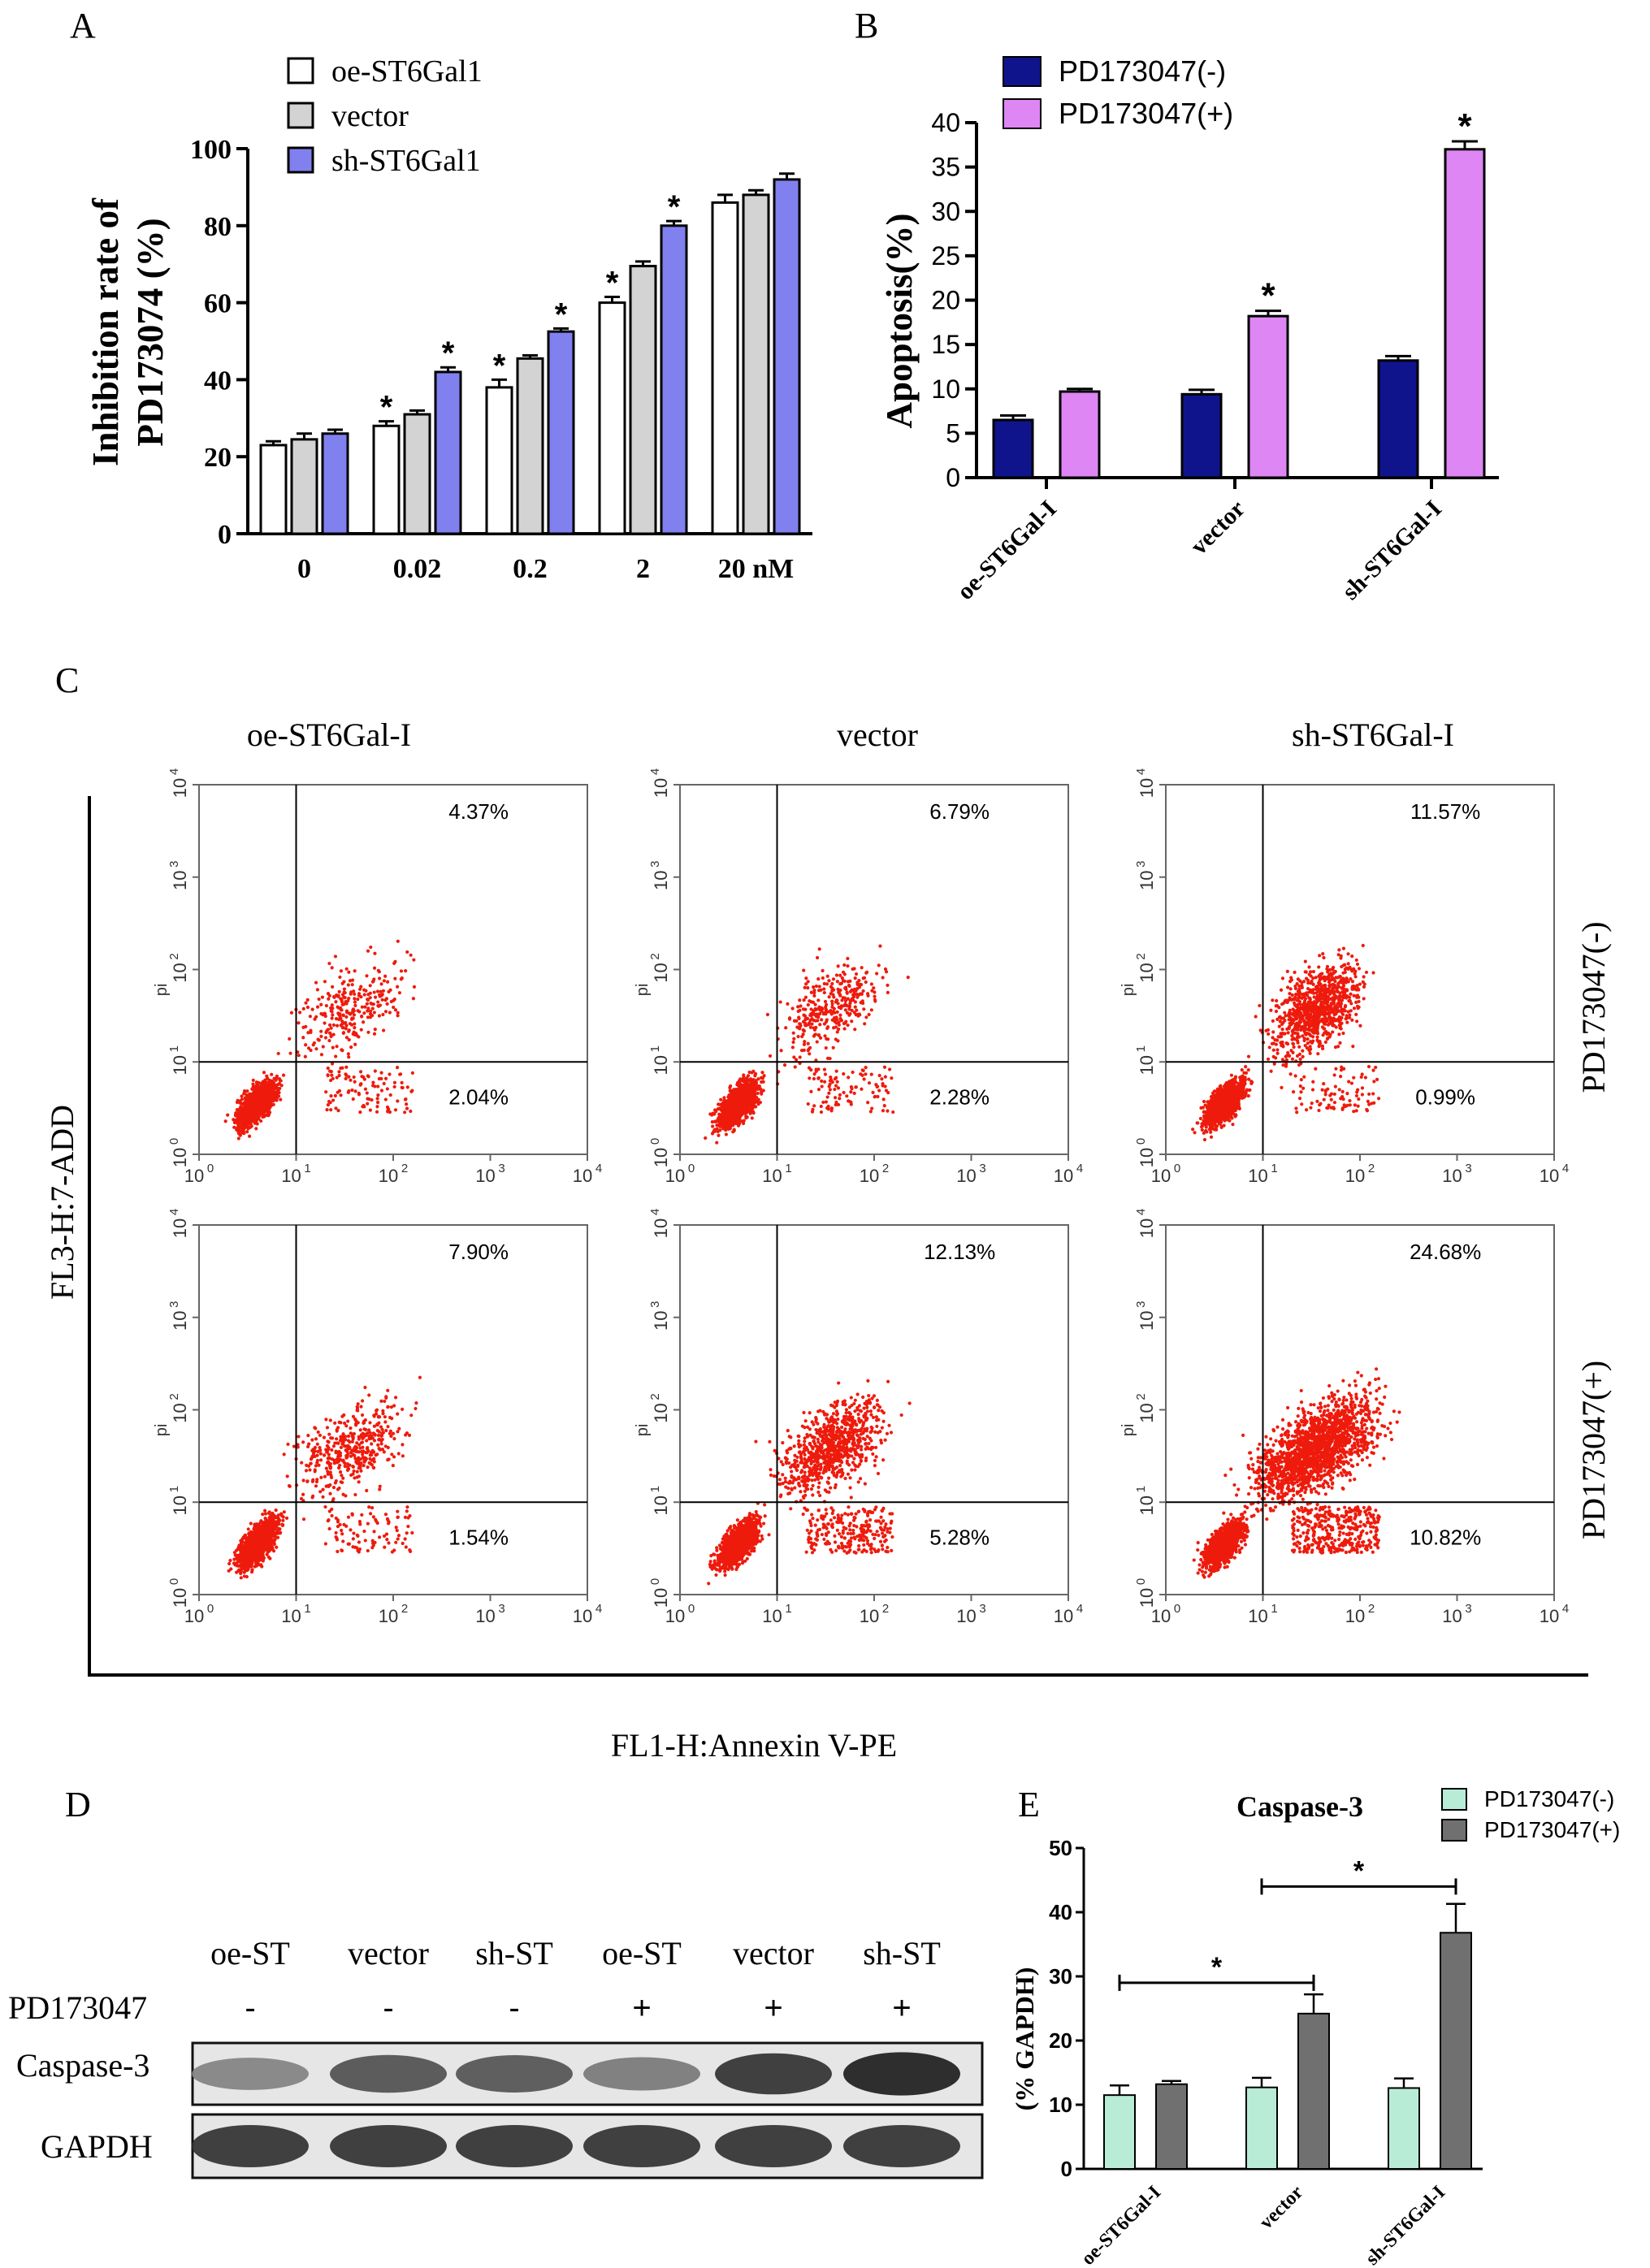 Image resolution: width=1650 pixels, height=2268 pixels. I want to click on x-tick-label: 10, so click(1063, 1176).